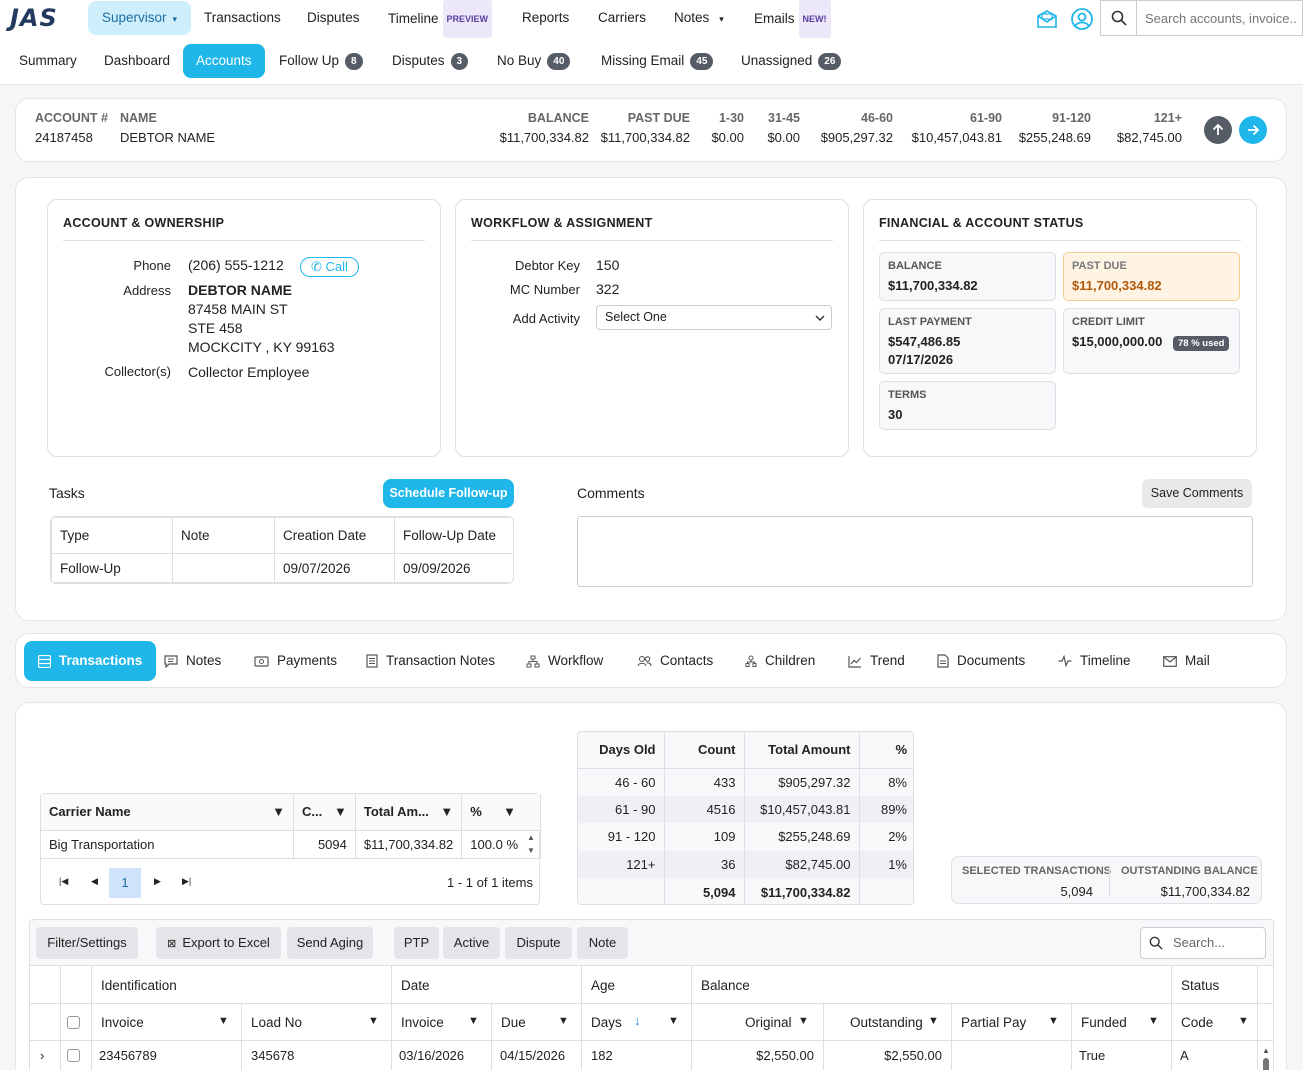 This screenshot has height=1070, width=1303. Describe the element at coordinates (430, 61) in the screenshot. I see `subnav-disputes: Disputes 3` at that location.